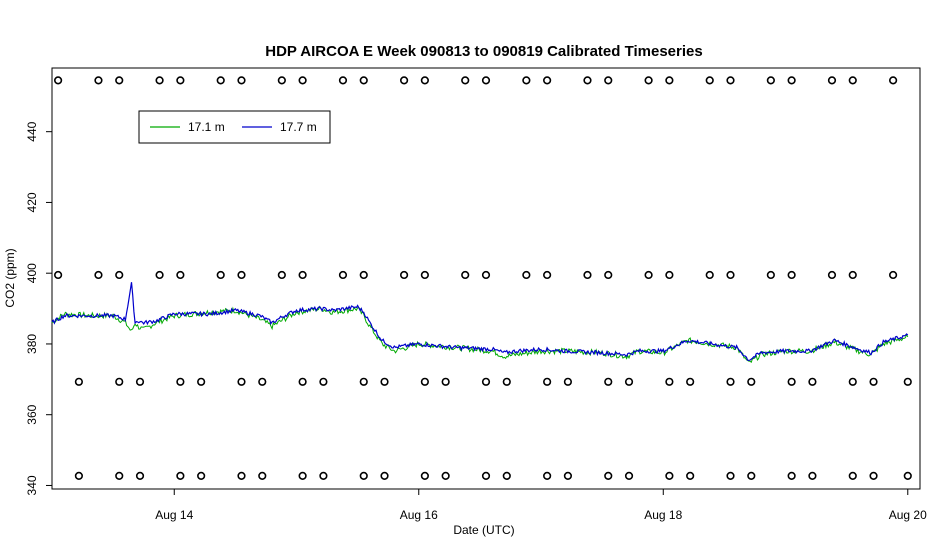 This screenshot has height=540, width=936. I want to click on series-layer, so click(480, 323).